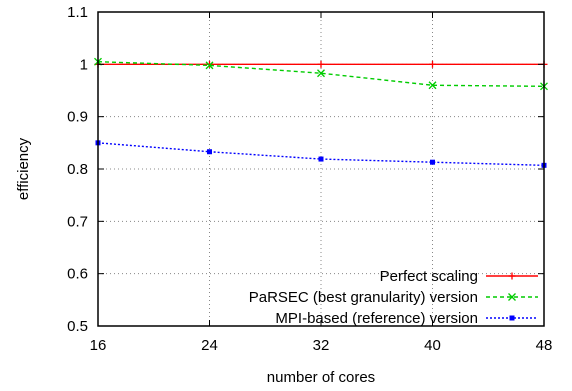 Image resolution: width=572 pixels, height=391 pixels. What do you see at coordinates (98, 345) in the screenshot?
I see `x-tick-label: 16` at bounding box center [98, 345].